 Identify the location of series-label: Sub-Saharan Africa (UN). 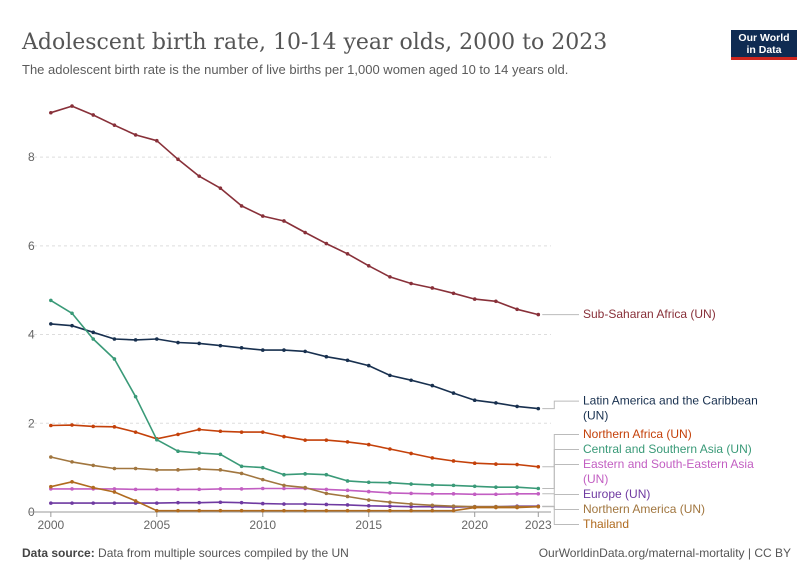
(649, 314).